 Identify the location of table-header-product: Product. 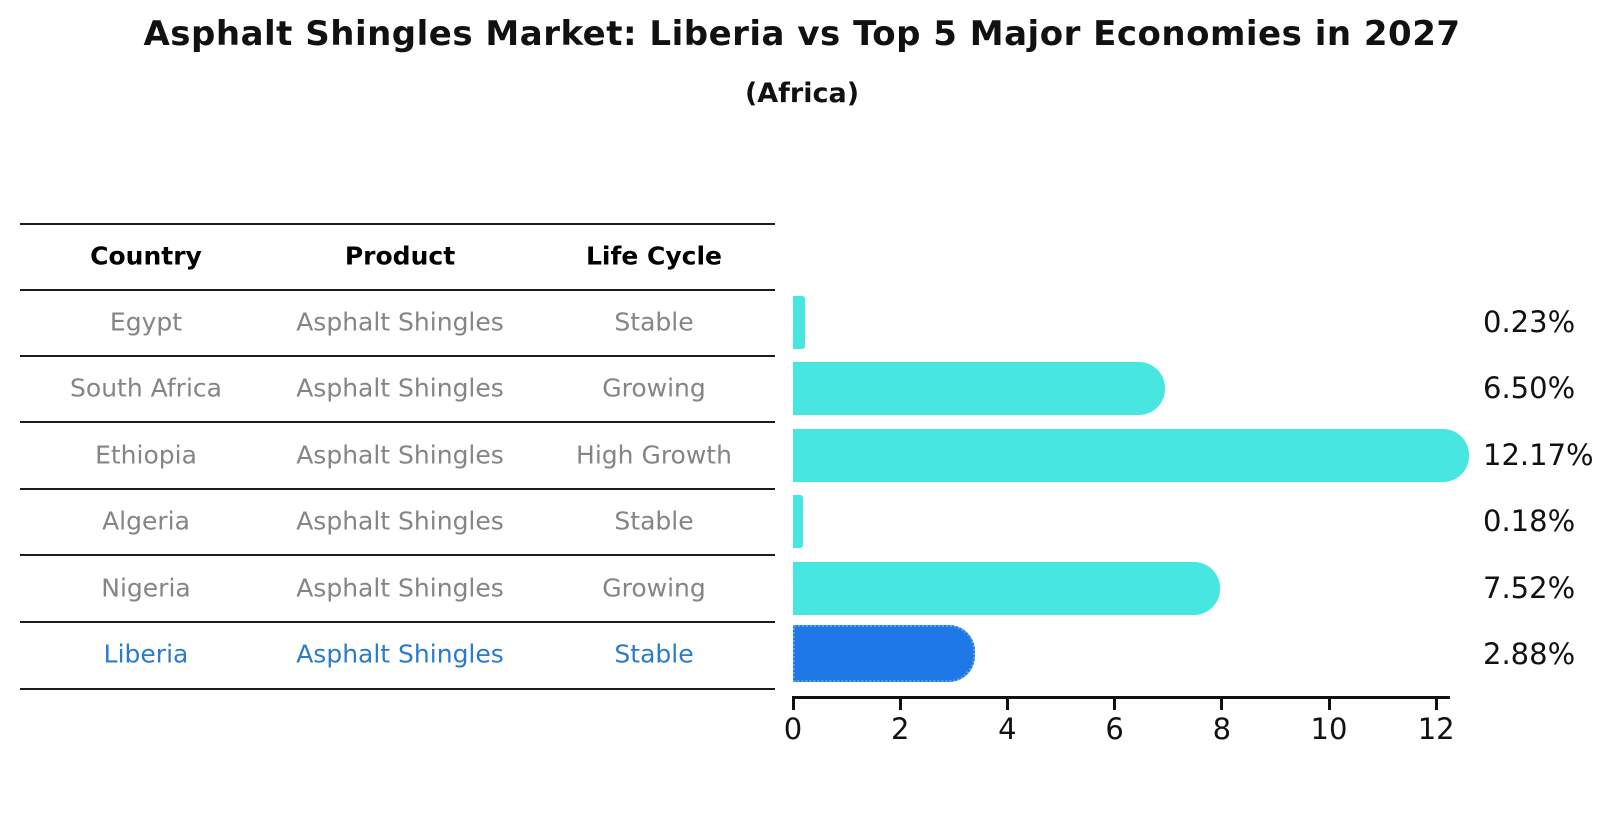
(400, 256).